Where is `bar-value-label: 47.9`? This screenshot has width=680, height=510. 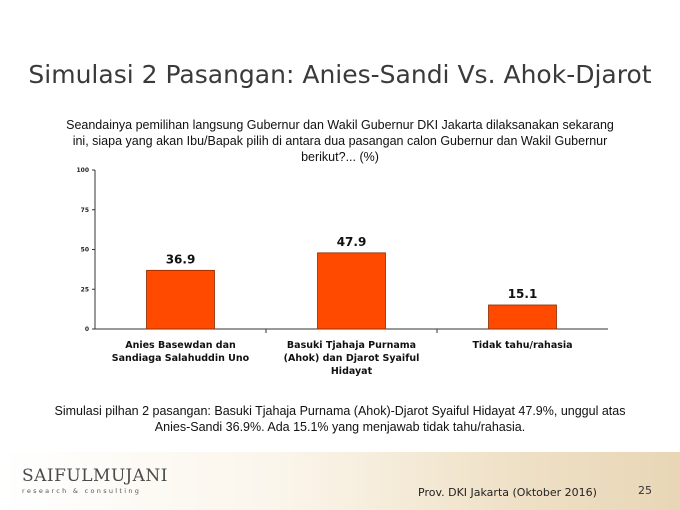 bar-value-label: 47.9 is located at coordinates (352, 242).